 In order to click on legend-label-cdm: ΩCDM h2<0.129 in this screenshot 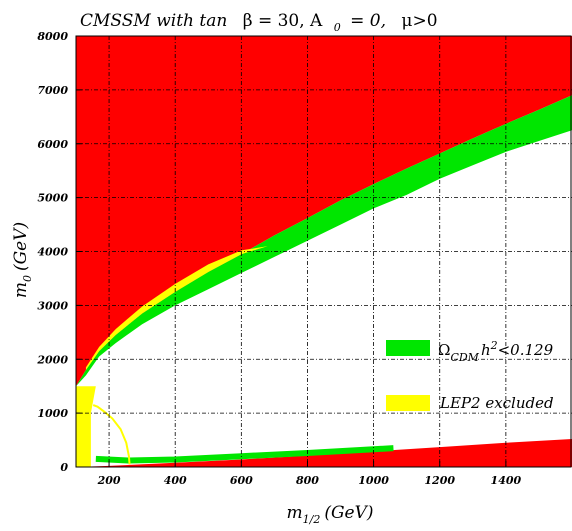, I will do `click(496, 351)`.